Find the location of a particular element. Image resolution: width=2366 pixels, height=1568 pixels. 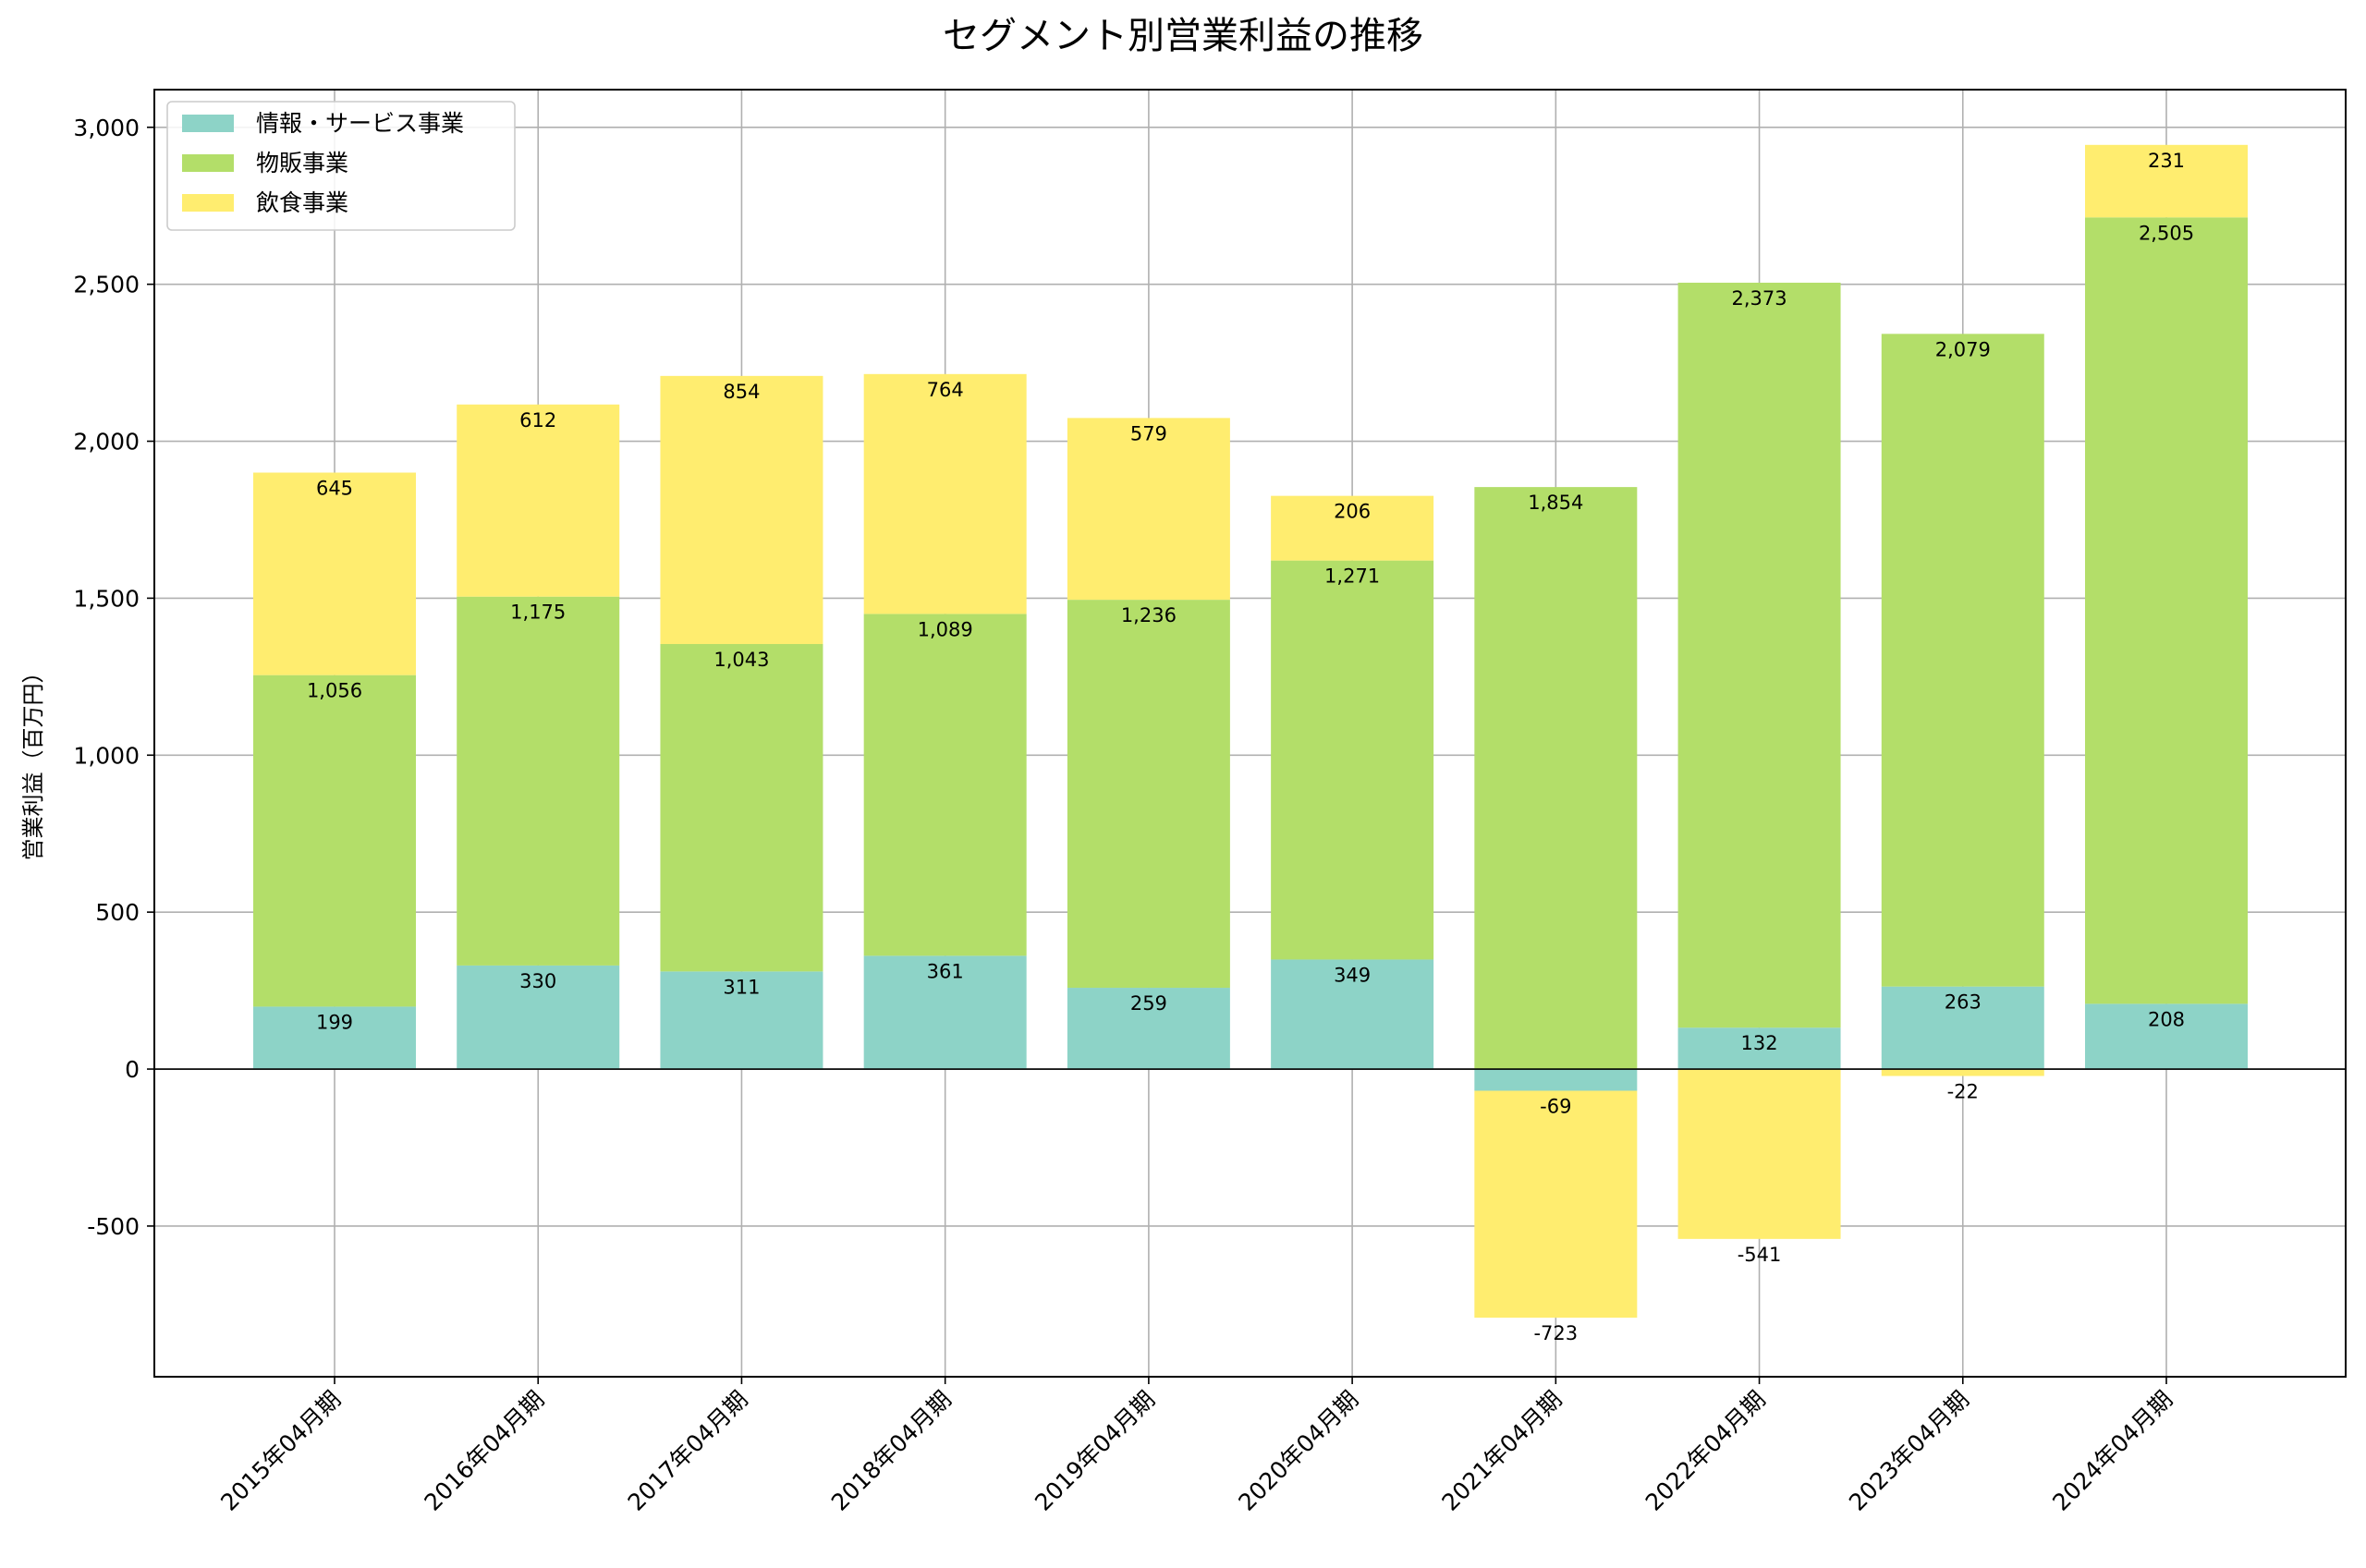

x-tick-label: 2020年04月期 is located at coordinates (1298, 1451).